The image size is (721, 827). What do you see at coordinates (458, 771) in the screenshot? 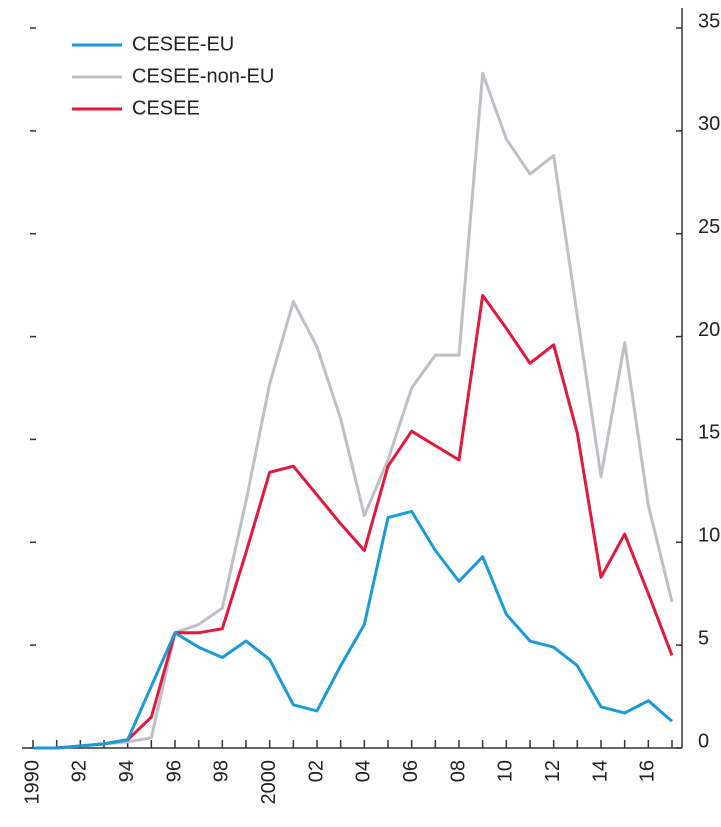
I see `x-tick-label: 08` at bounding box center [458, 771].